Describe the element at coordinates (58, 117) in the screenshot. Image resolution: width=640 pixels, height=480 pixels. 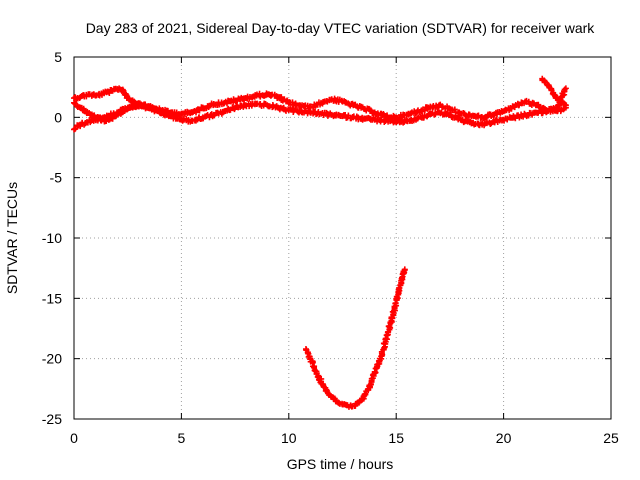
I see `y-tick-label: 0` at that location.